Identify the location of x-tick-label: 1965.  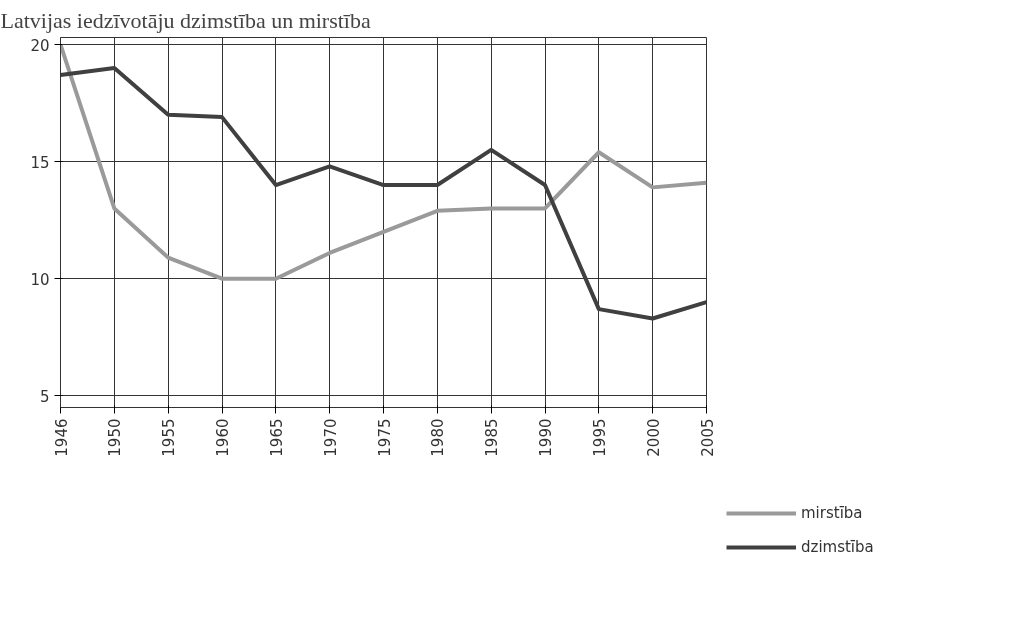
(276, 437).